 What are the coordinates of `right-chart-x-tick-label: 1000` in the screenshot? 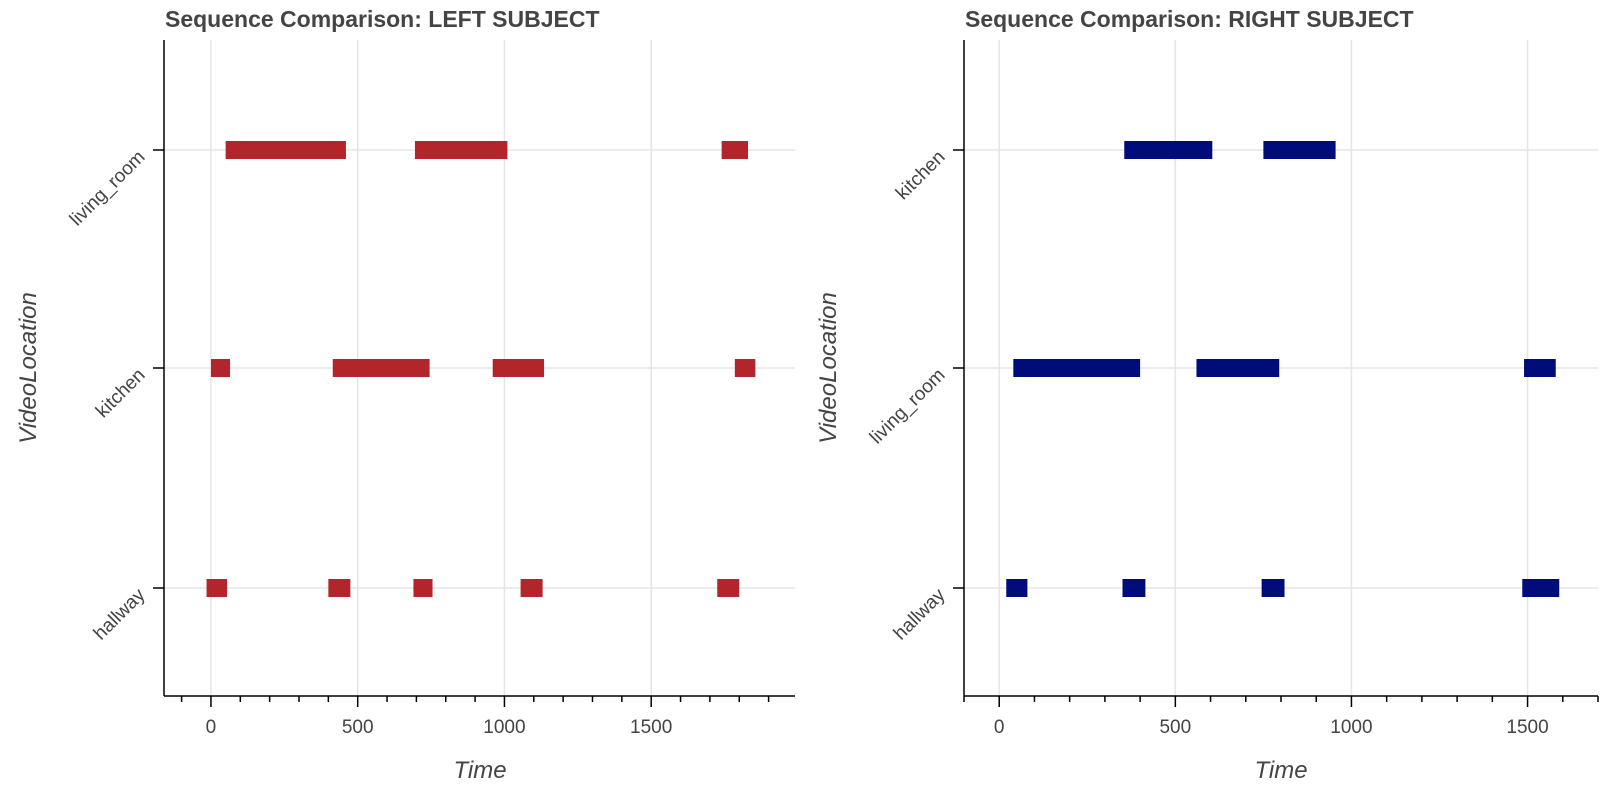 It's located at (1351, 727).